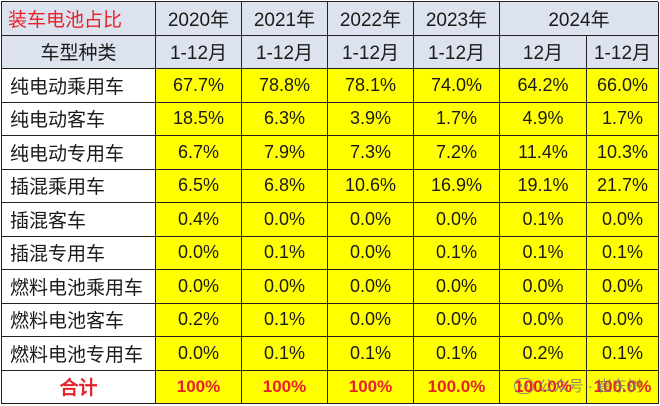 This screenshot has width=660, height=406. What do you see at coordinates (285, 119) in the screenshot?
I see `share-cell: 6.3%` at bounding box center [285, 119].